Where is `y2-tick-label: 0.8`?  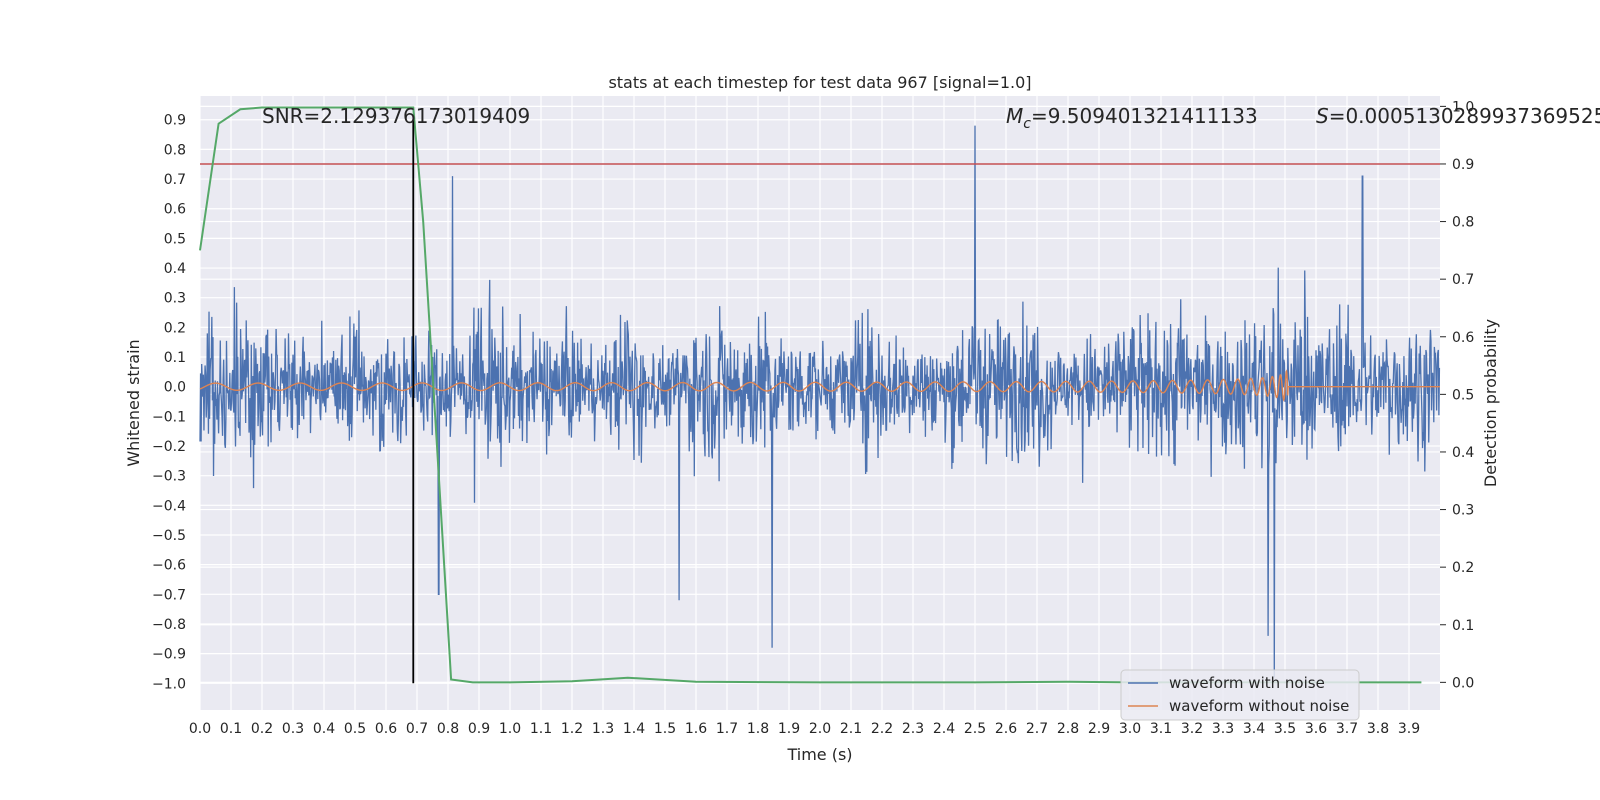 y2-tick-label: 0.8 is located at coordinates (1463, 223).